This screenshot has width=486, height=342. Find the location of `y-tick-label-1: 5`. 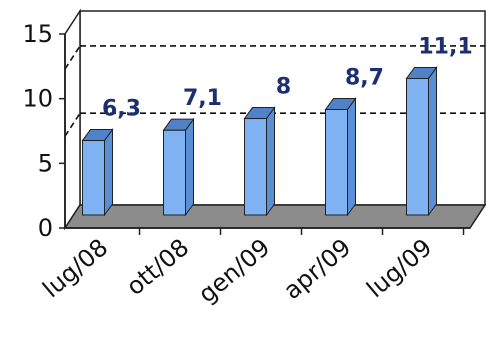

y-tick-label-1: 5 is located at coordinates (45, 163).